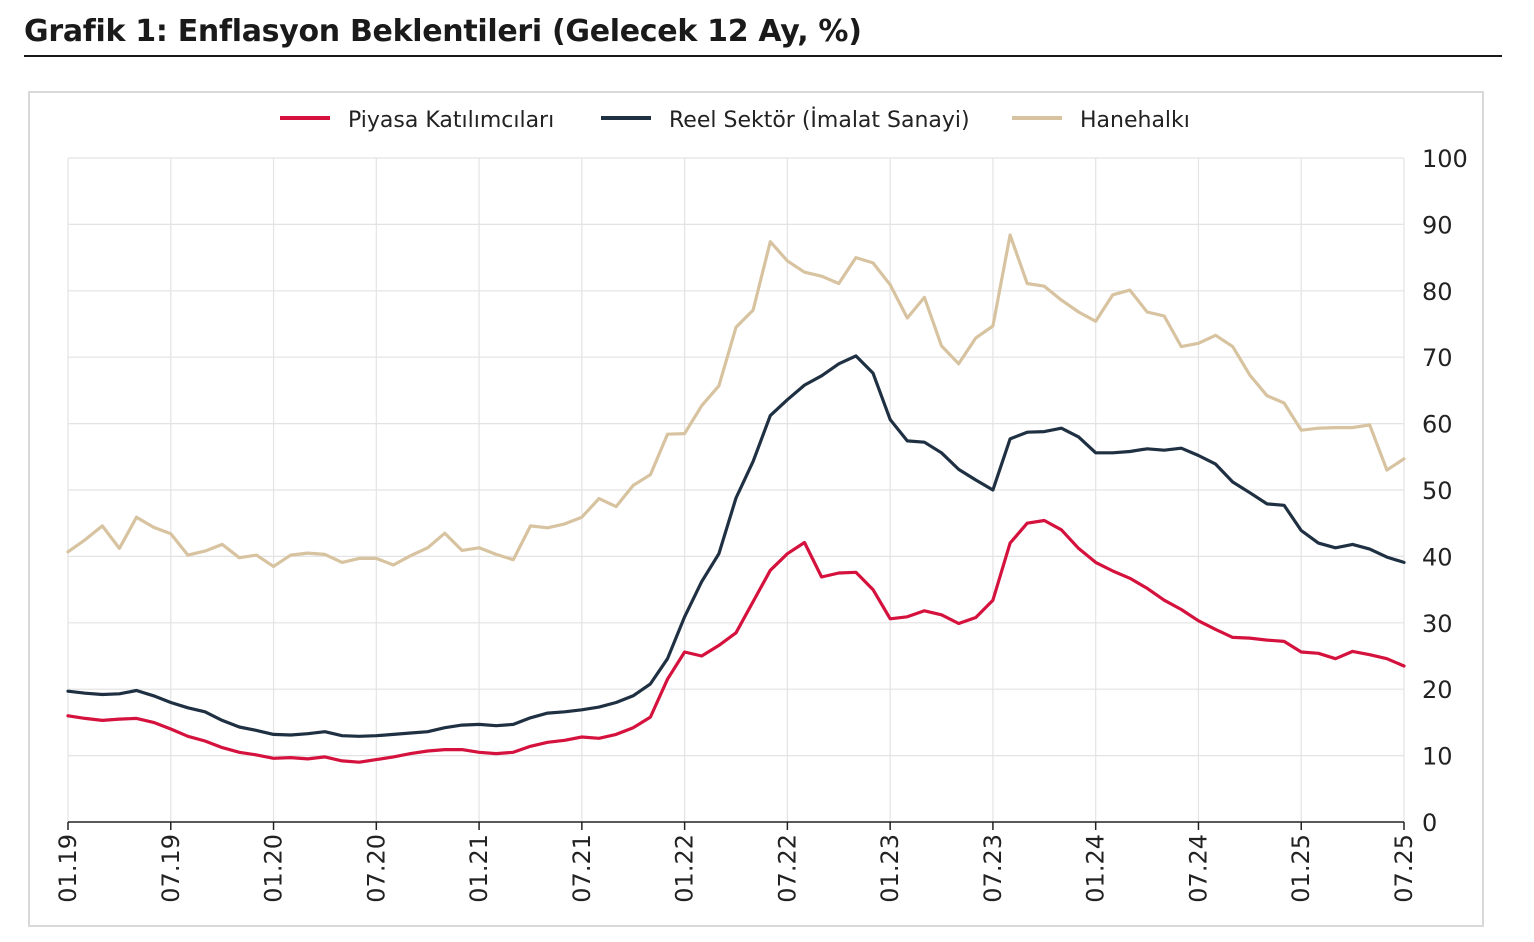 The image size is (1534, 942). What do you see at coordinates (685, 868) in the screenshot?
I see `x-tick-label: 01.22` at bounding box center [685, 868].